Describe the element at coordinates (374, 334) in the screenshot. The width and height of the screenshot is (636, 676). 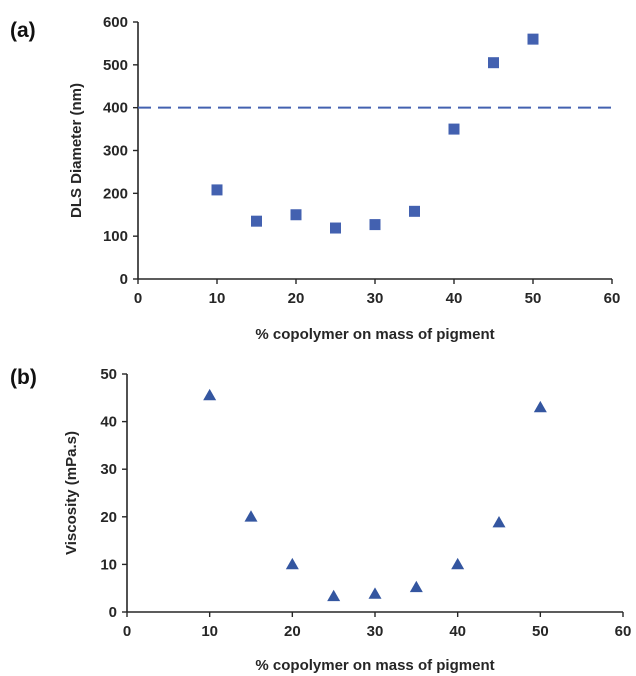
I see `panel-a-x-axis-label: % copolymer on mass of pigment` at that location.